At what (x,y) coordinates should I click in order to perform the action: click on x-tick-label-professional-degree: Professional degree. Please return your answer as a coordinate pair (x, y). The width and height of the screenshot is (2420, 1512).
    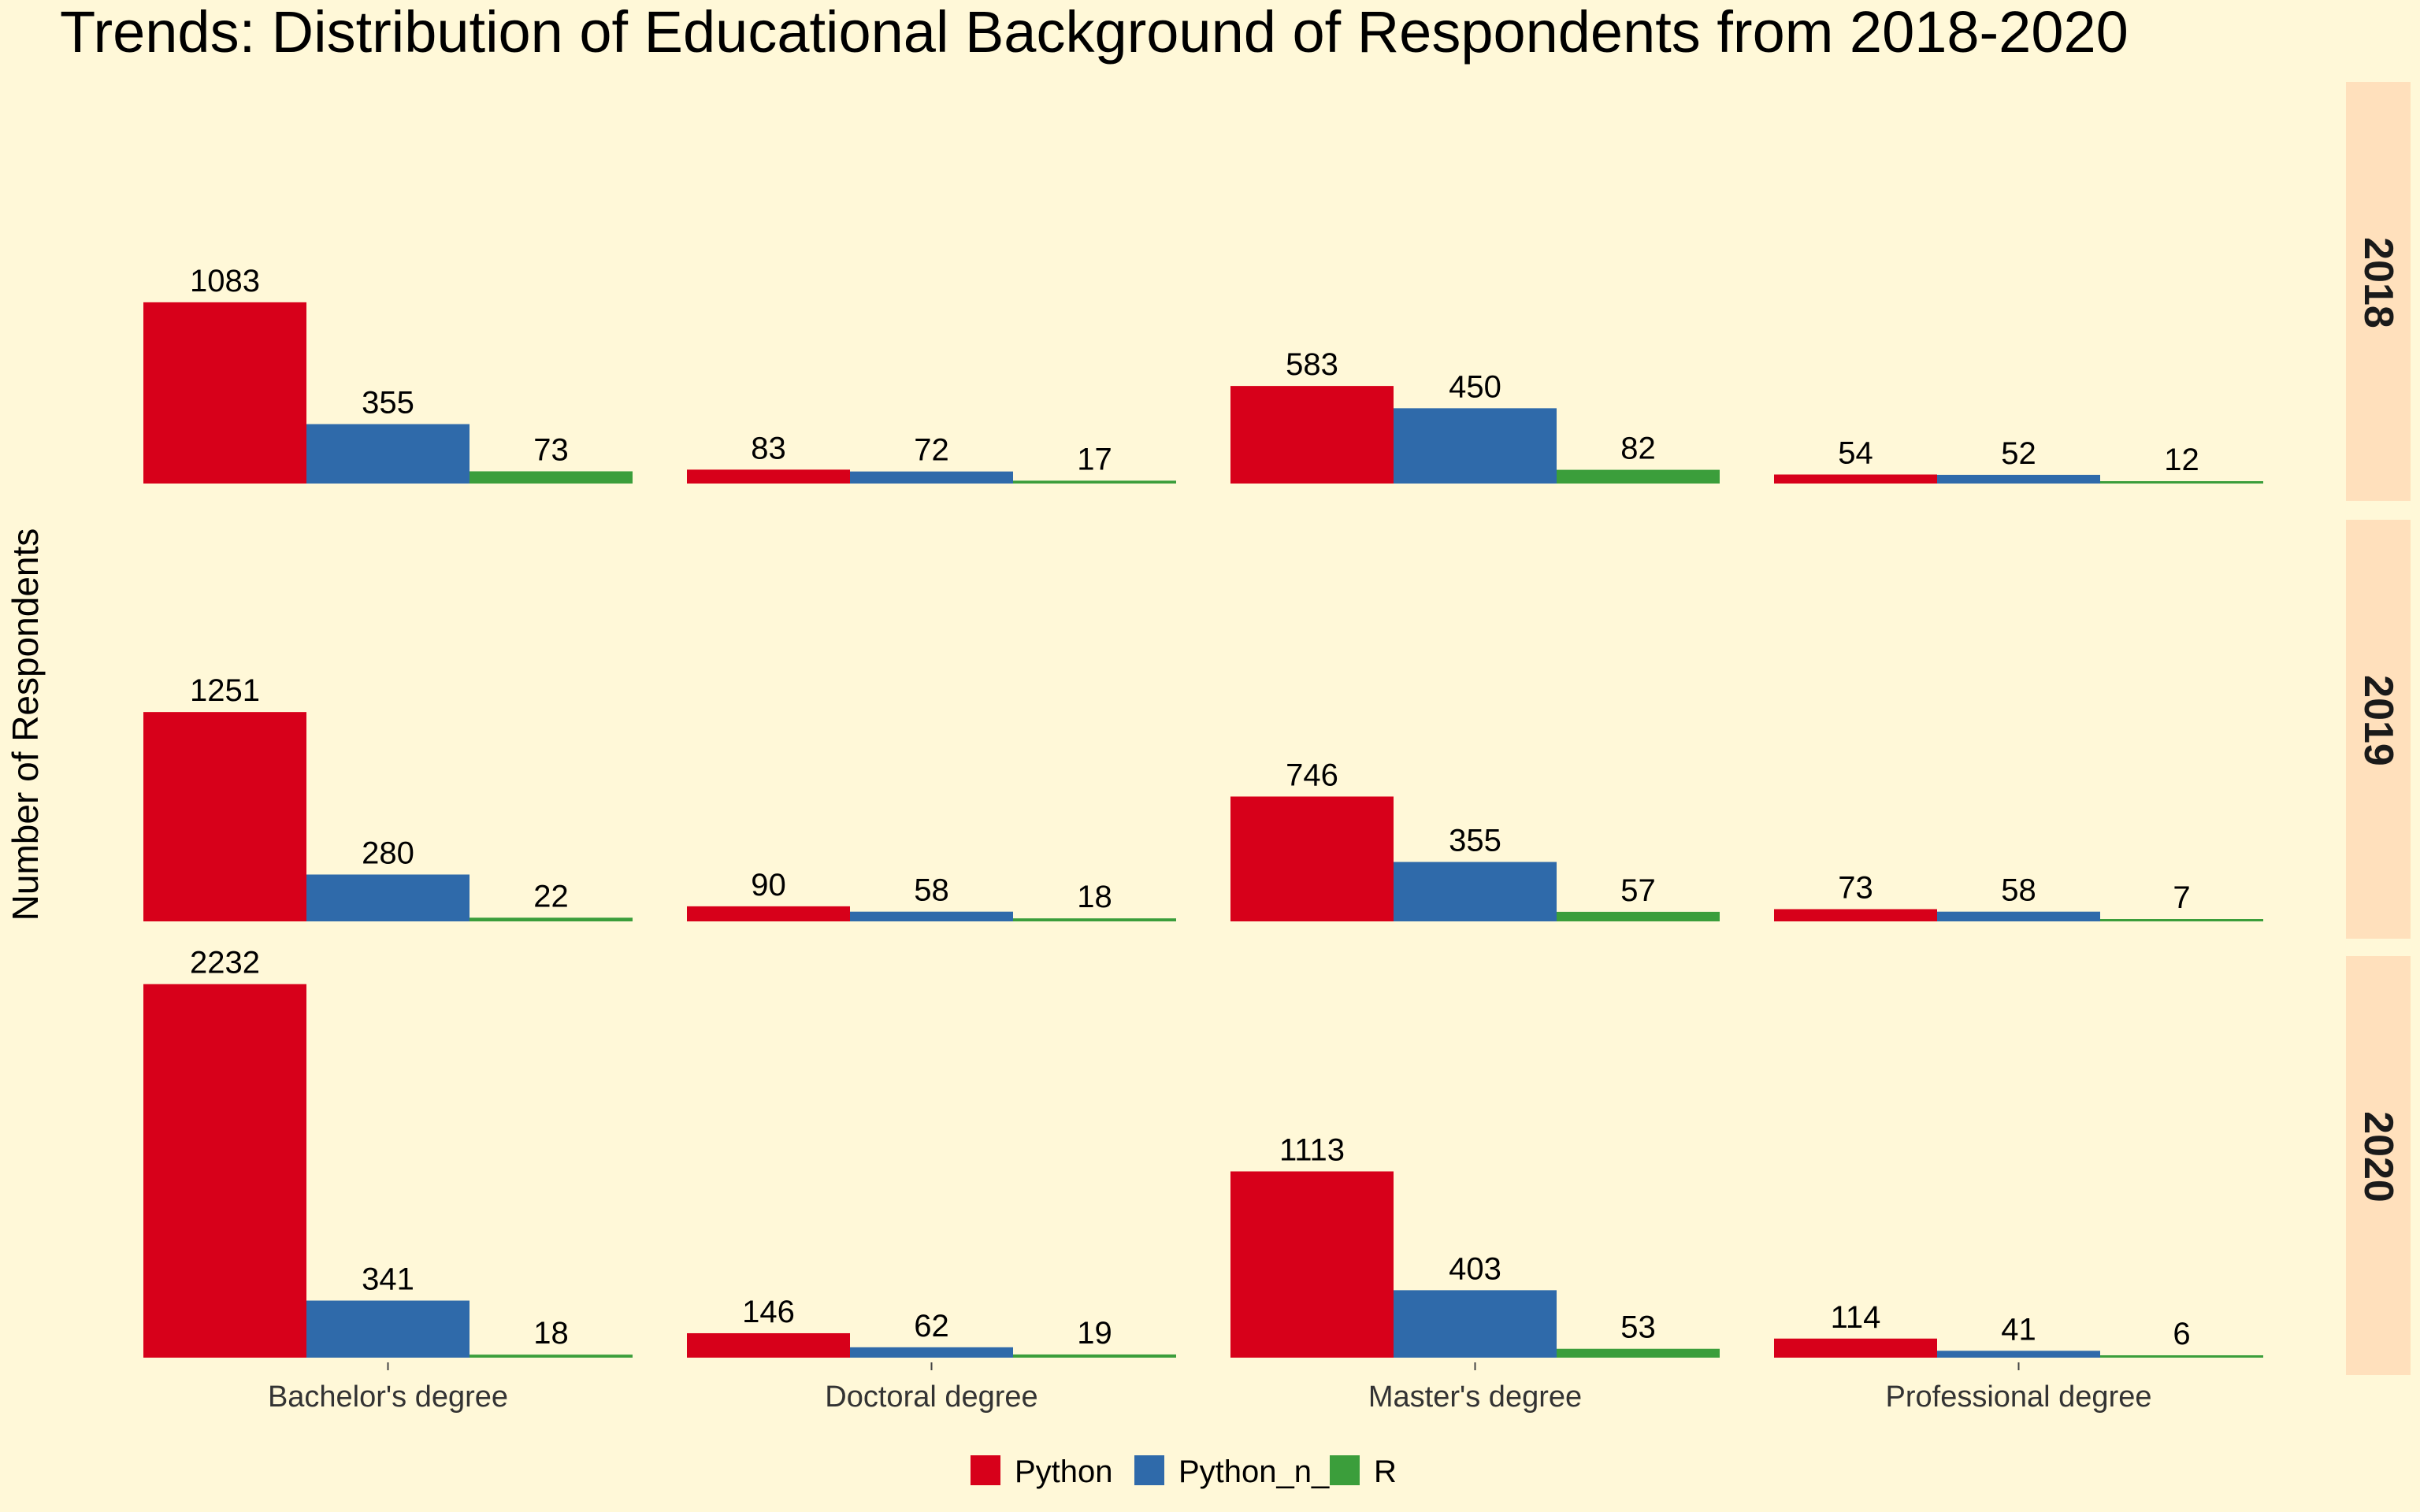
    Looking at the image, I should click on (2019, 1397).